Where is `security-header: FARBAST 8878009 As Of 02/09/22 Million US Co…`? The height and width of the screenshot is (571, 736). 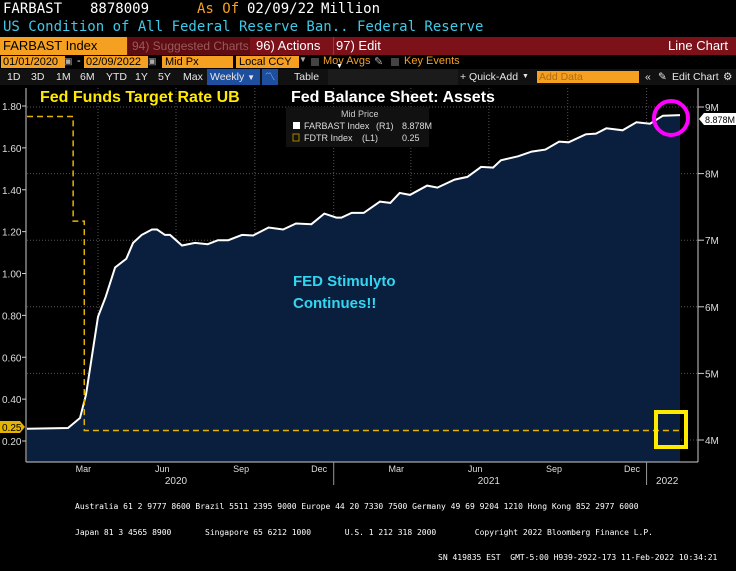 security-header: FARBAST 8878009 As Of 02/09/22 Million US Co… is located at coordinates (368, 18).